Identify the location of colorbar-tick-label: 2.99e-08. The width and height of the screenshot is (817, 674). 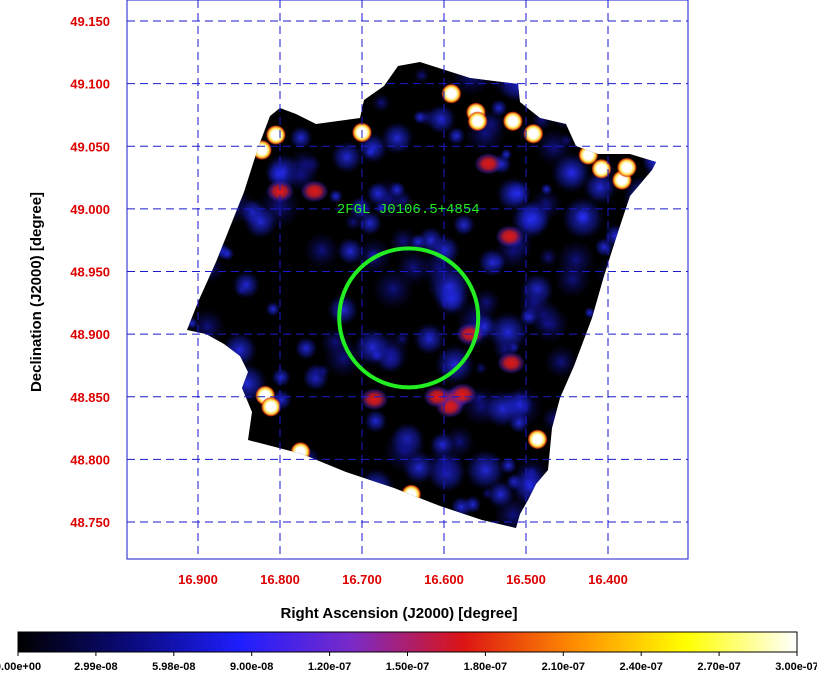
(95, 667).